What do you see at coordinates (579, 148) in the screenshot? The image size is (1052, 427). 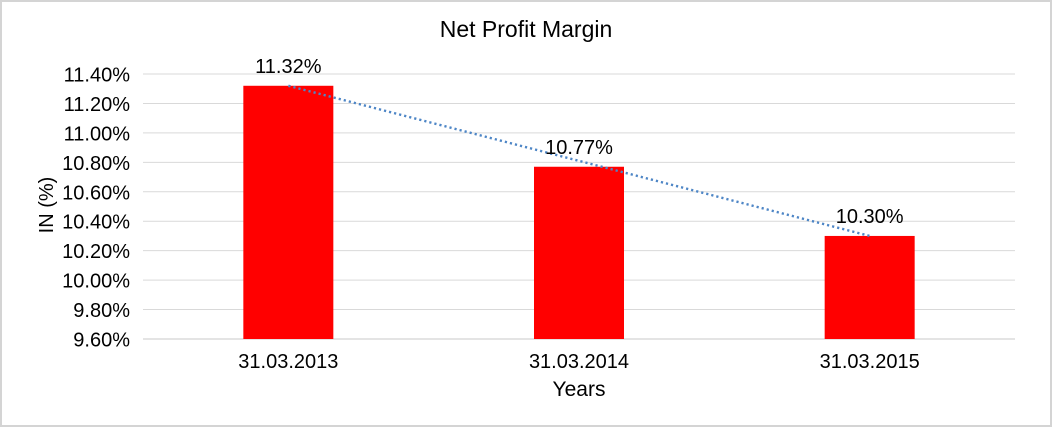 I see `bar-data-label: 10.77%` at bounding box center [579, 148].